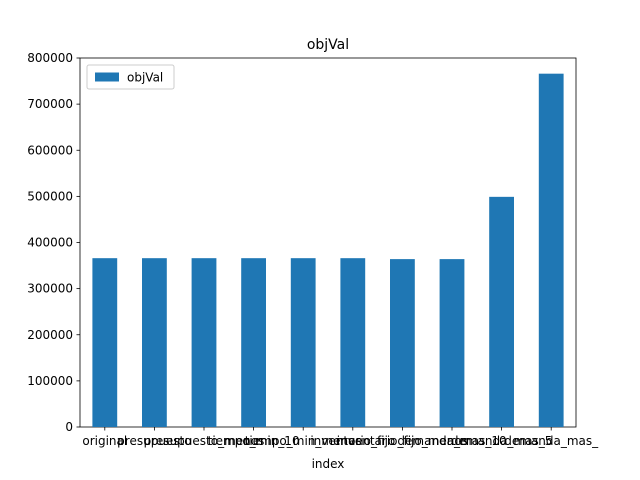 Image resolution: width=640 pixels, height=480 pixels. What do you see at coordinates (353, 342) in the screenshot?
I see `bar-inventario_fijo` at bounding box center [353, 342].